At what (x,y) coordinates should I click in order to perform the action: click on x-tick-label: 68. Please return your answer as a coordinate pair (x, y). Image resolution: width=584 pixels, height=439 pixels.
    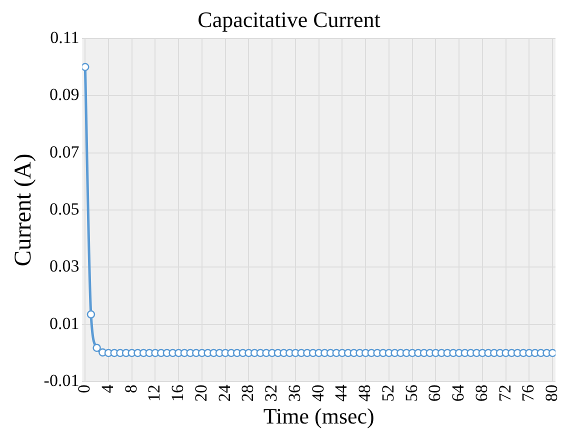
    Looking at the image, I should click on (481, 393).